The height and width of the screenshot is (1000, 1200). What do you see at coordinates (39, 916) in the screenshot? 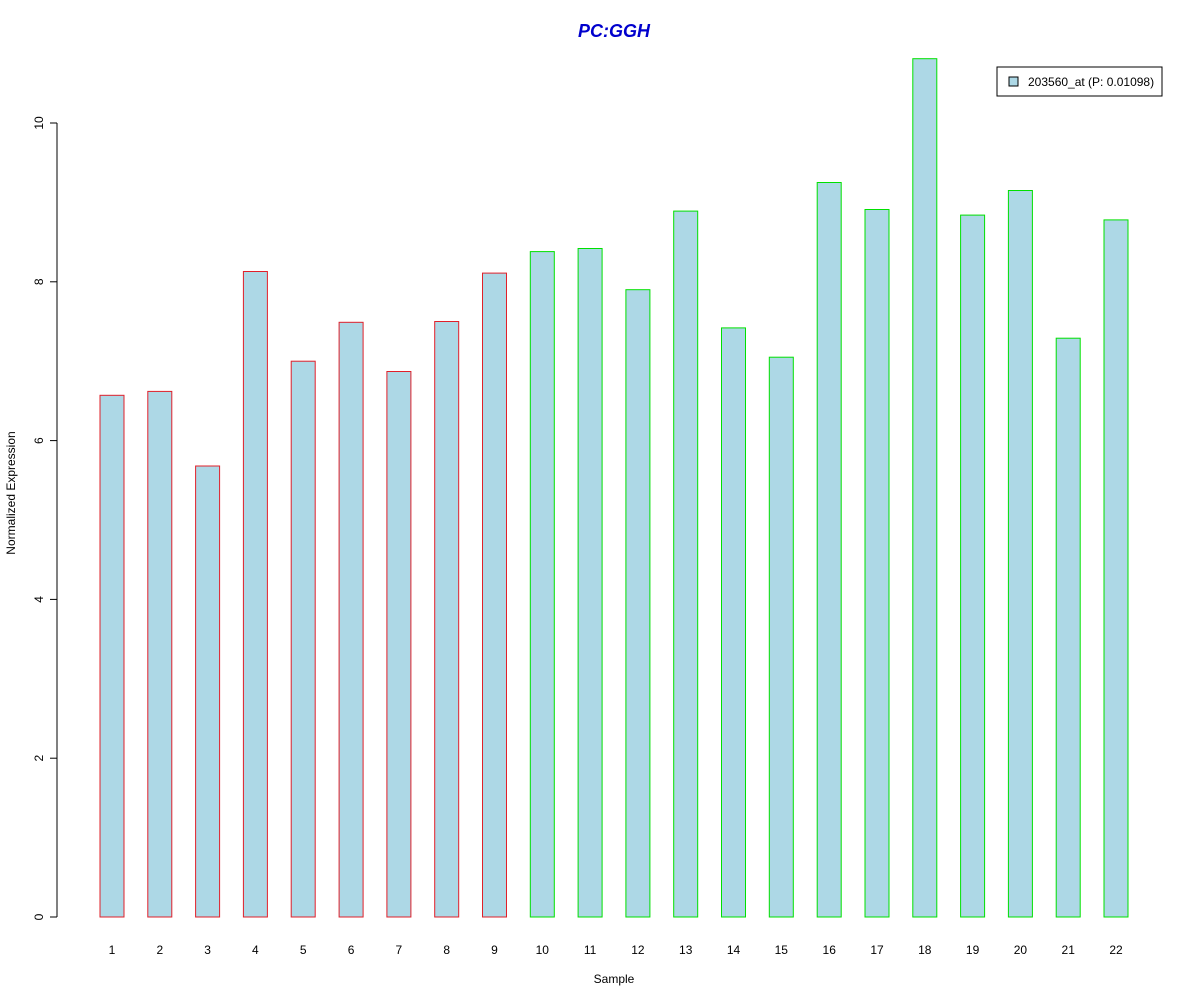
I see `y-tick-label: 0` at bounding box center [39, 916].